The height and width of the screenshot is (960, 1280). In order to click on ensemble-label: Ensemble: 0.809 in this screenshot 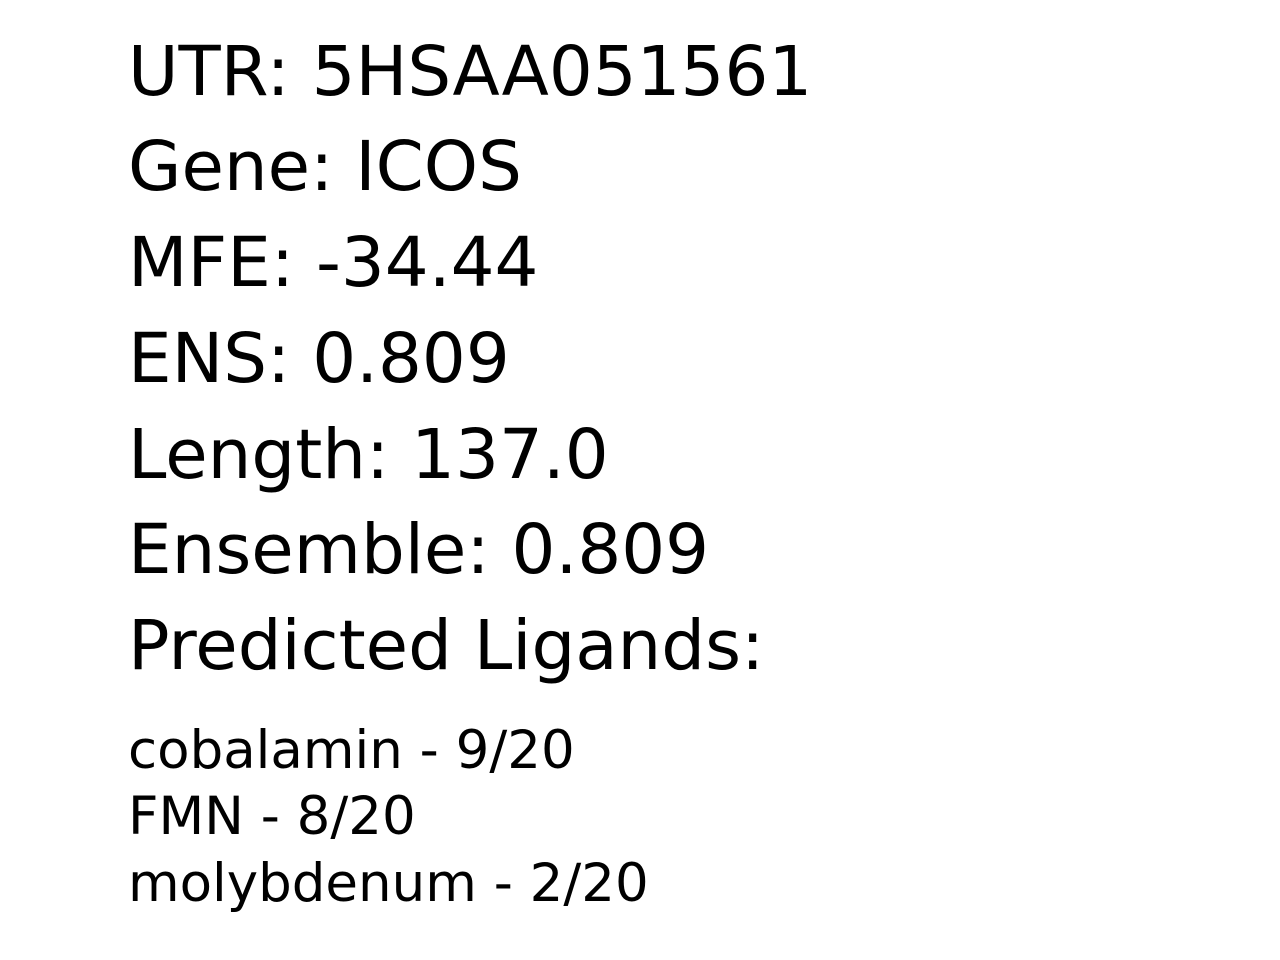, I will do `click(419, 550)`.